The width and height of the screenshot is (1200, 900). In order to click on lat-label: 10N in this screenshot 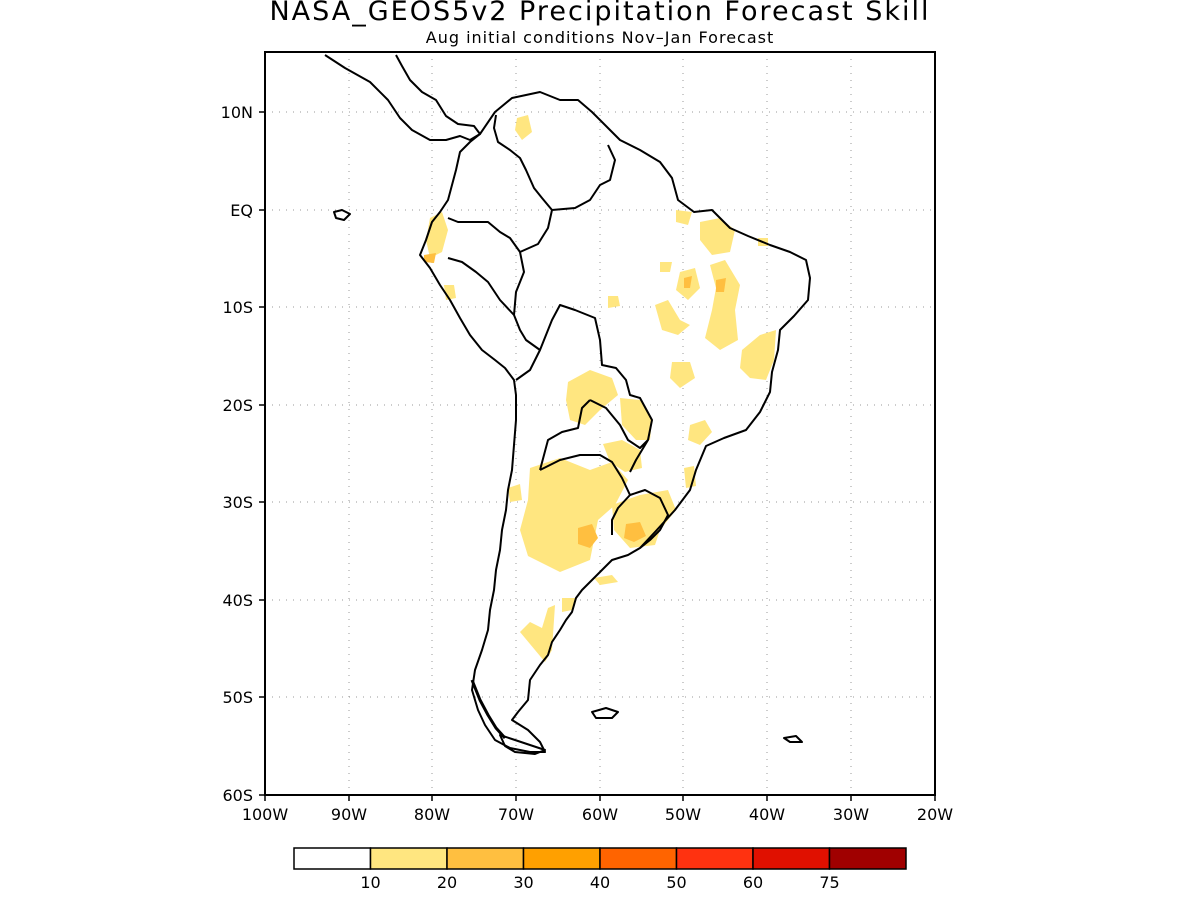, I will do `click(237, 112)`.